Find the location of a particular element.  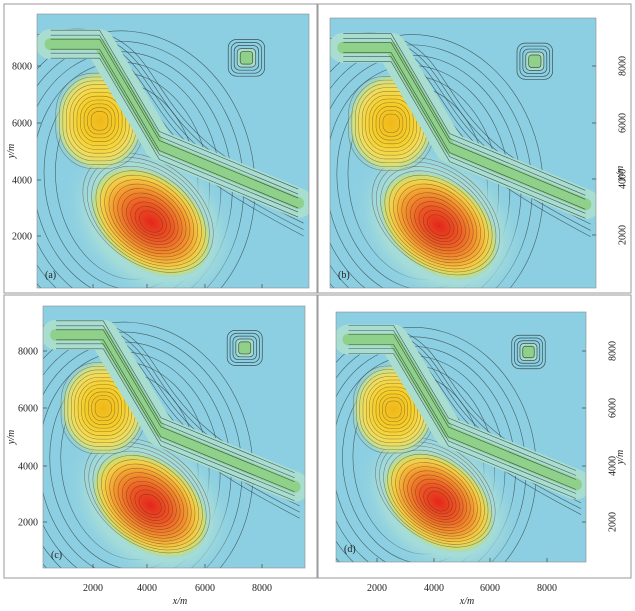

panel-label: (c) is located at coordinates (56, 555).